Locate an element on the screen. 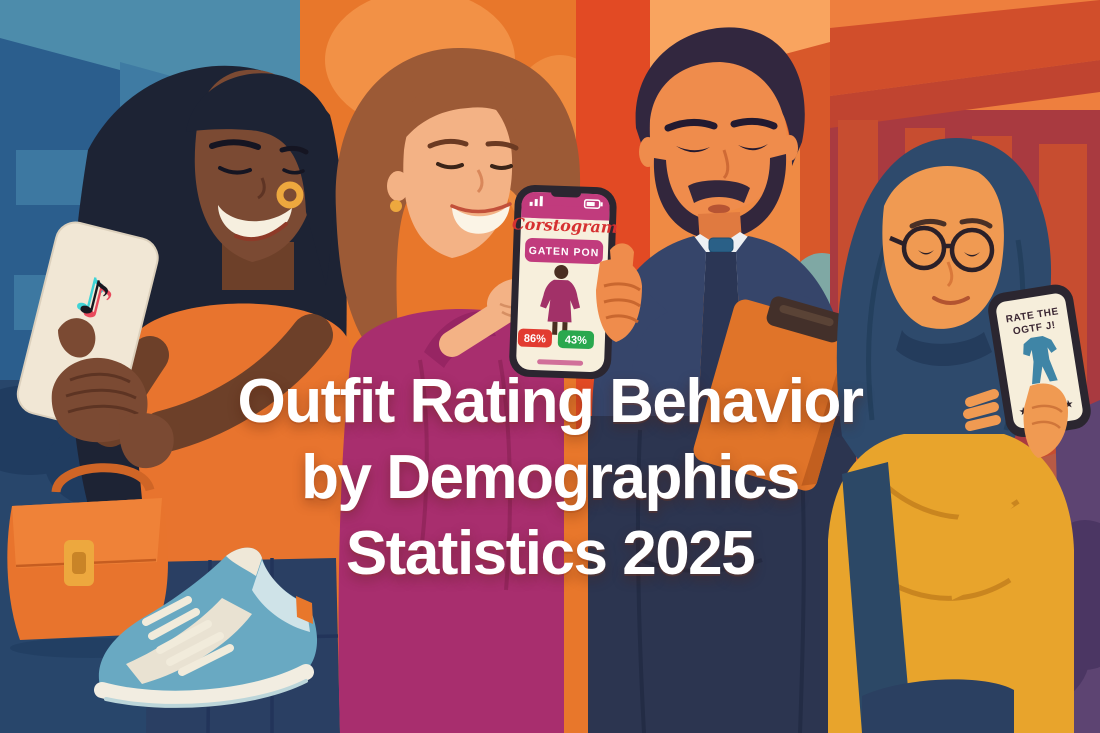  hands-on-rating-phone is located at coordinates (1015, 420).